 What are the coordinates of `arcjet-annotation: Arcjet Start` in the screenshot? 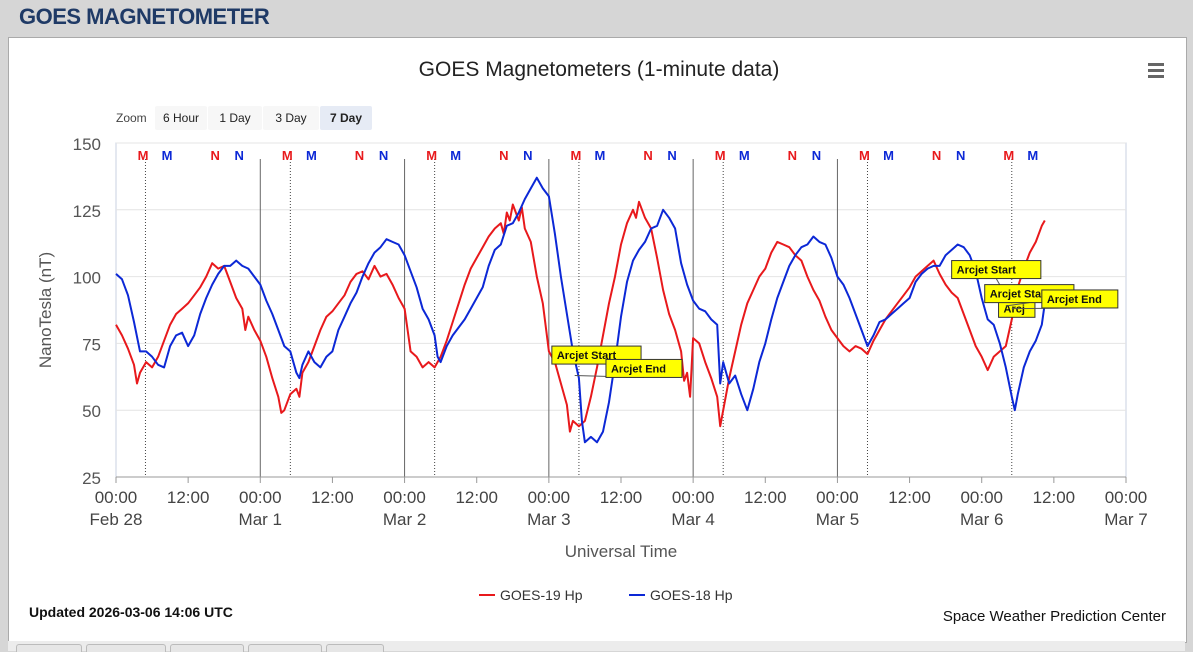 It's located at (996, 278).